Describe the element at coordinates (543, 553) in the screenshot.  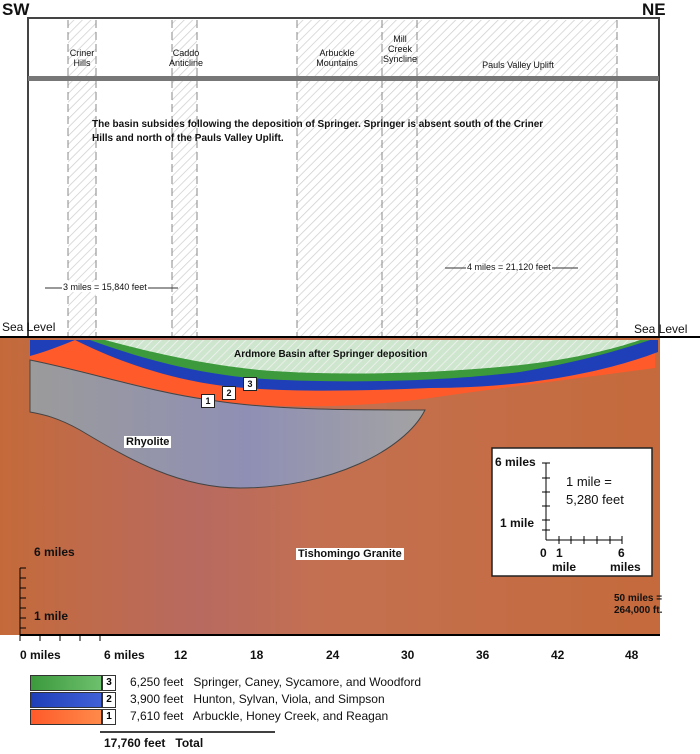
I see `inset-x0: 0` at that location.